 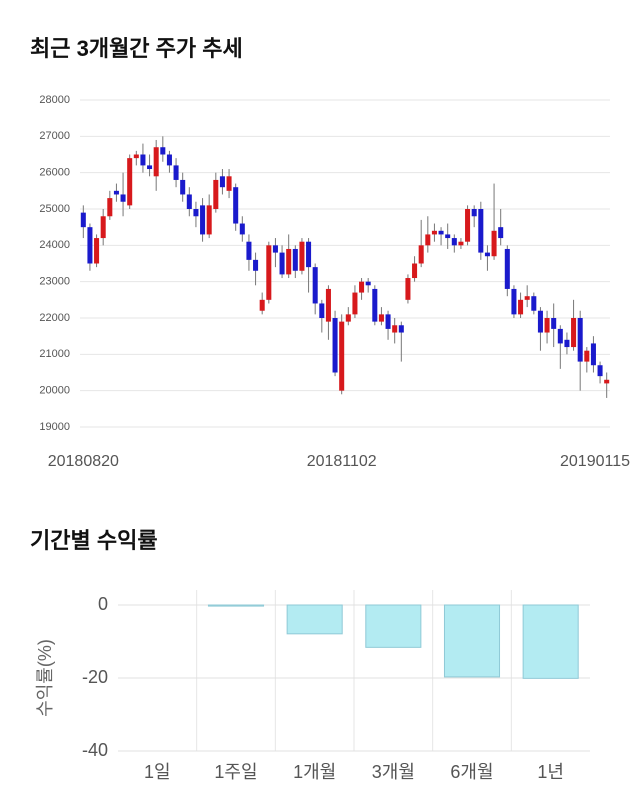 What do you see at coordinates (314, 772) in the screenshot?
I see `x-tick-label: 1개월` at bounding box center [314, 772].